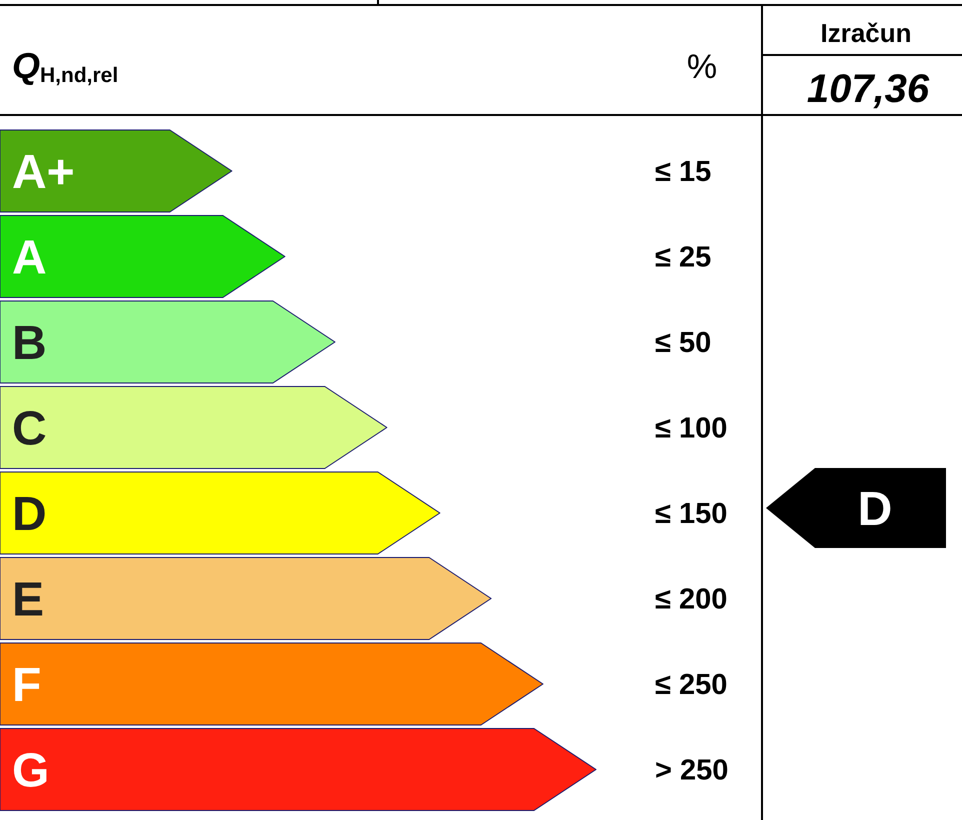  I want to click on y-tick-label: G, so click(31, 771).